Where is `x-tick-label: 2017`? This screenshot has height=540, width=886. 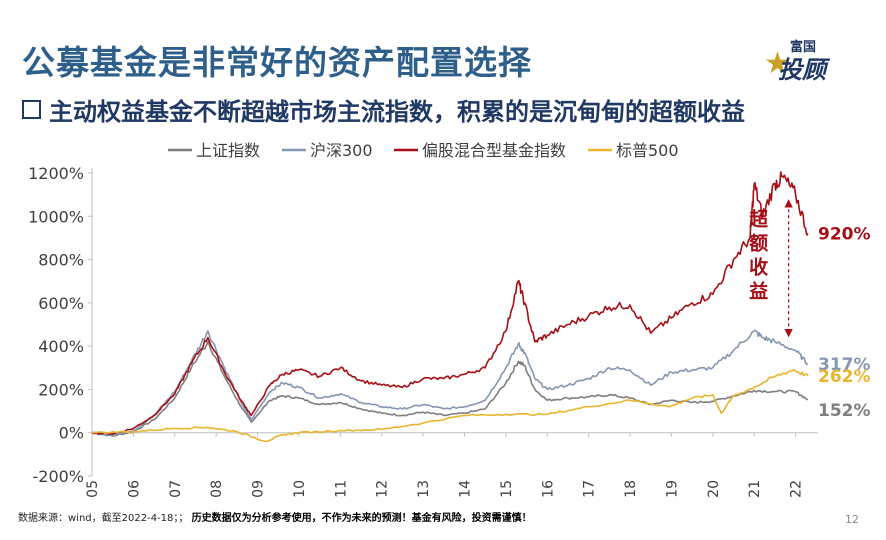
x-tick-label: 2017 is located at coordinates (590, 489).